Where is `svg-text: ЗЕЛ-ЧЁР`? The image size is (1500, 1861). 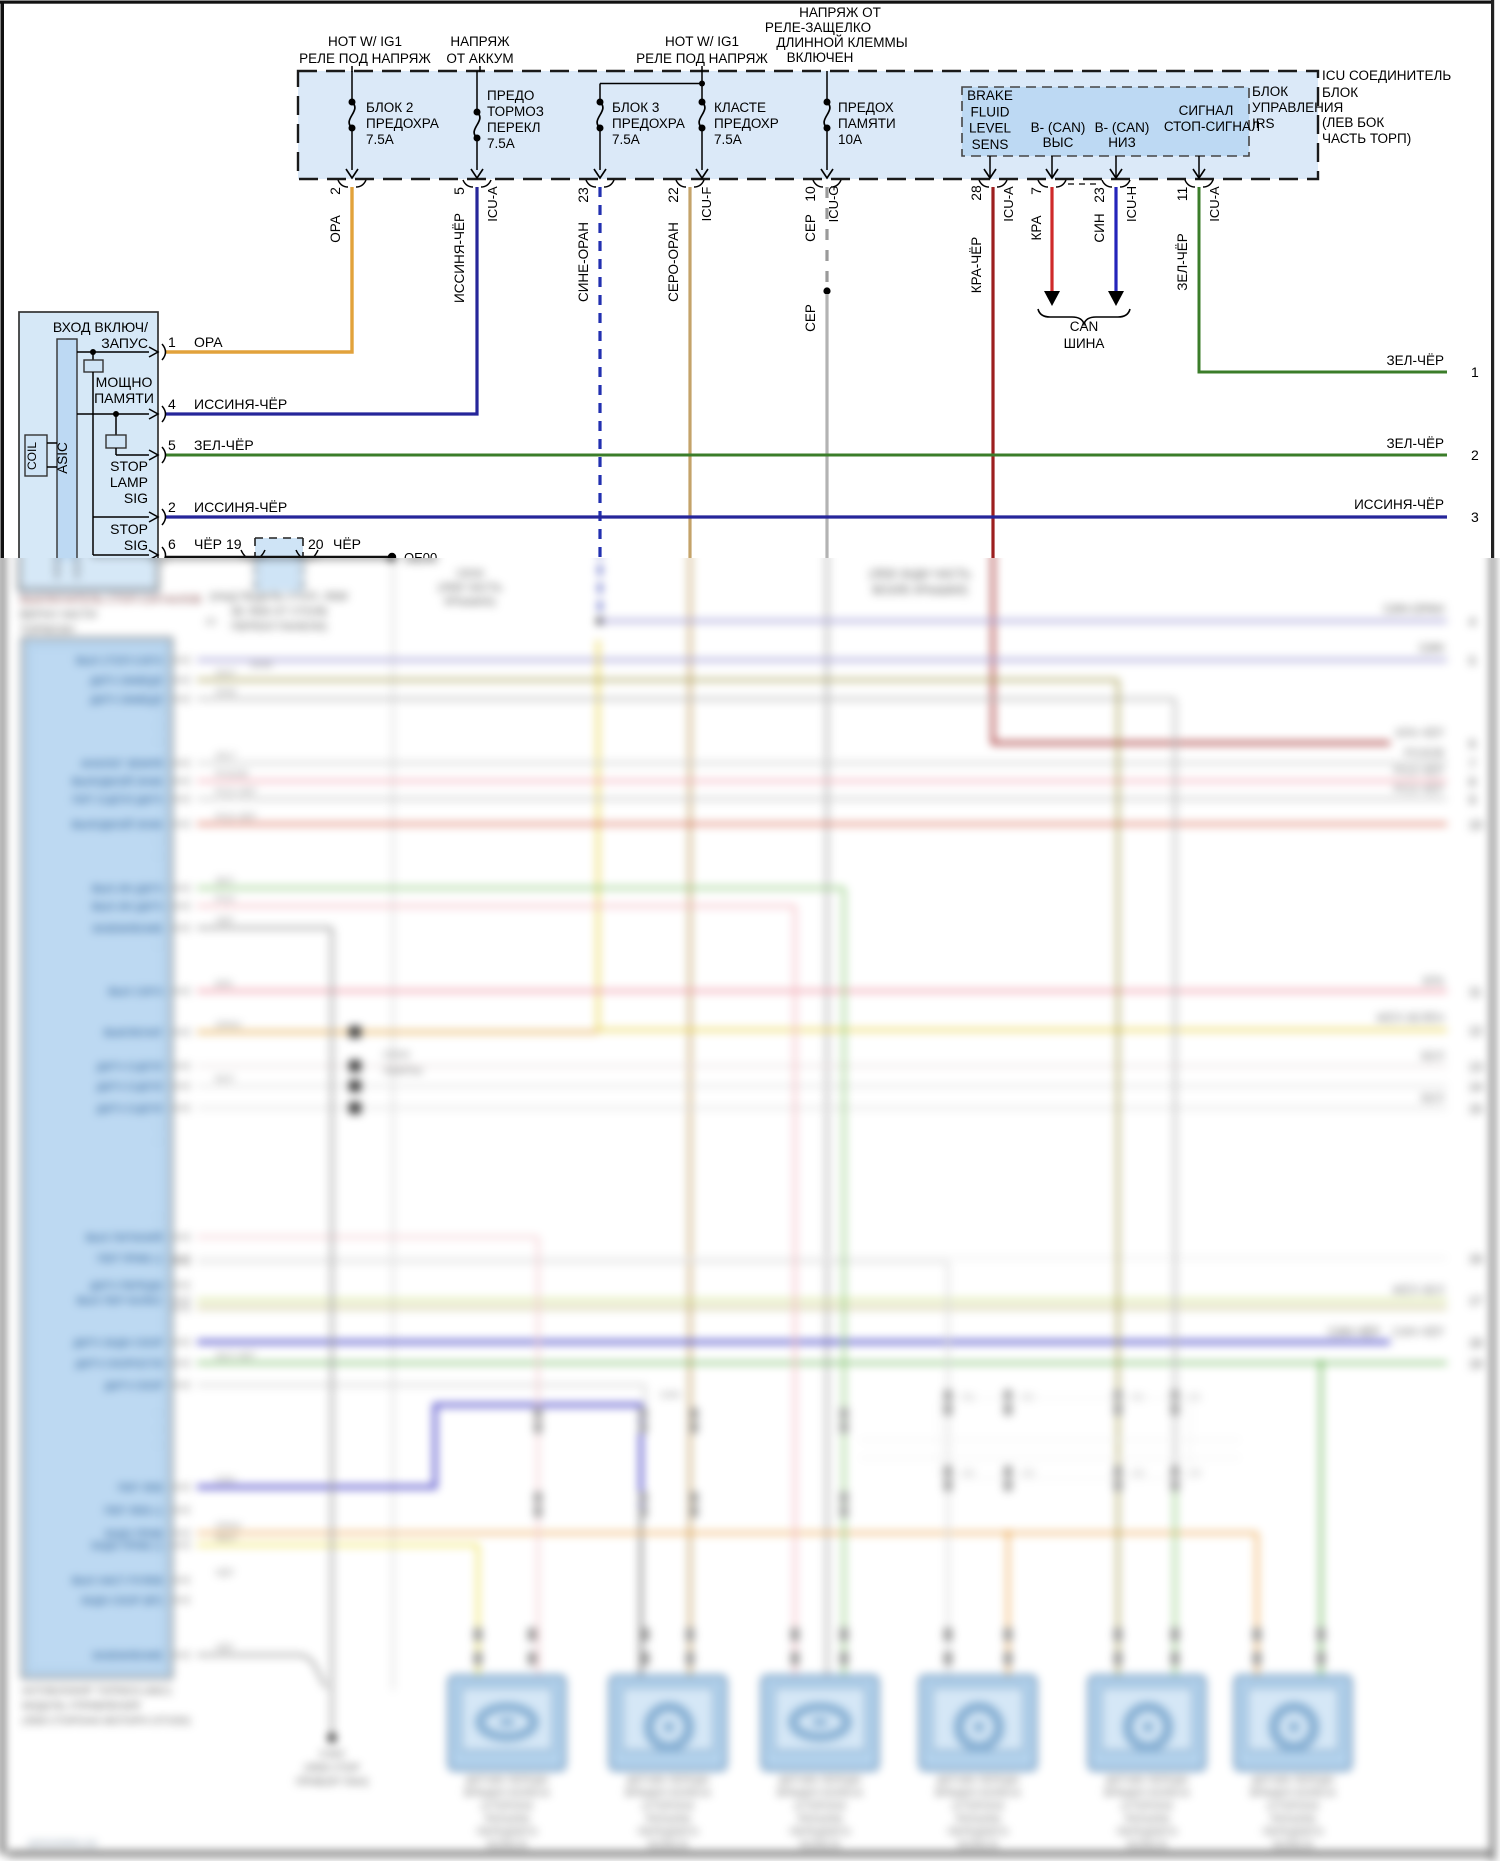 svg-text: ЗЕЛ-ЧЁР is located at coordinates (1415, 443).